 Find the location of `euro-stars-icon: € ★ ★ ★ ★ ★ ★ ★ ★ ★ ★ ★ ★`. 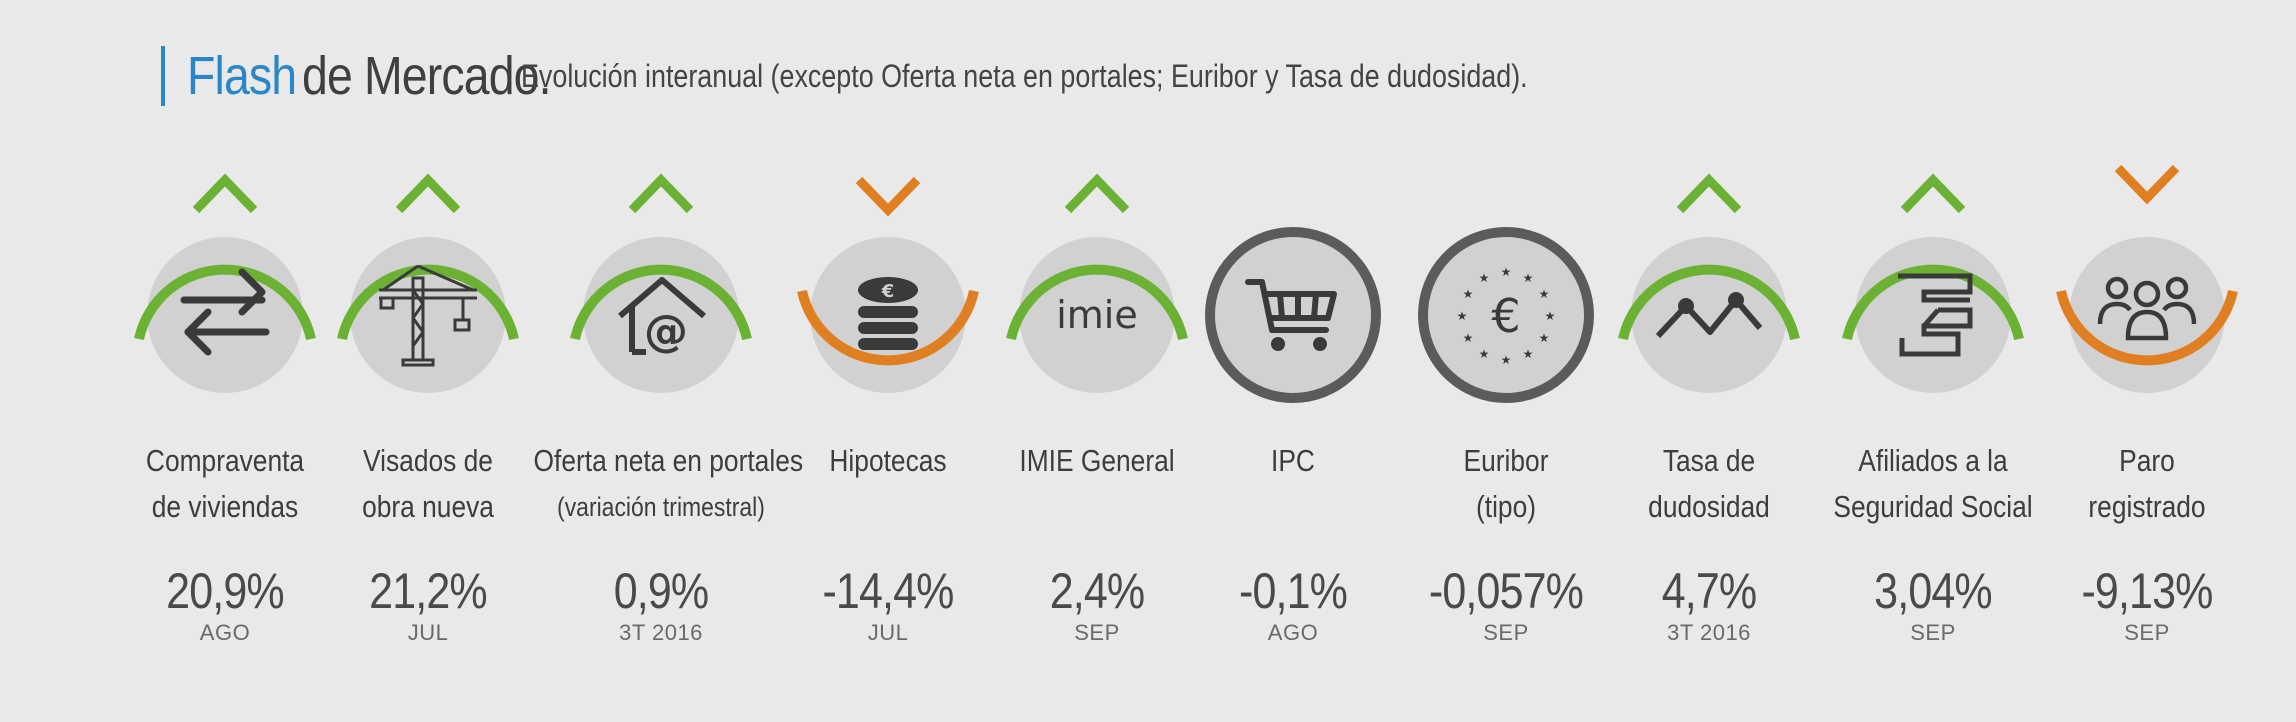

euro-stars-icon: € ★ ★ ★ ★ ★ ★ ★ ★ ★ ★ ★ ★ is located at coordinates (1506, 316).